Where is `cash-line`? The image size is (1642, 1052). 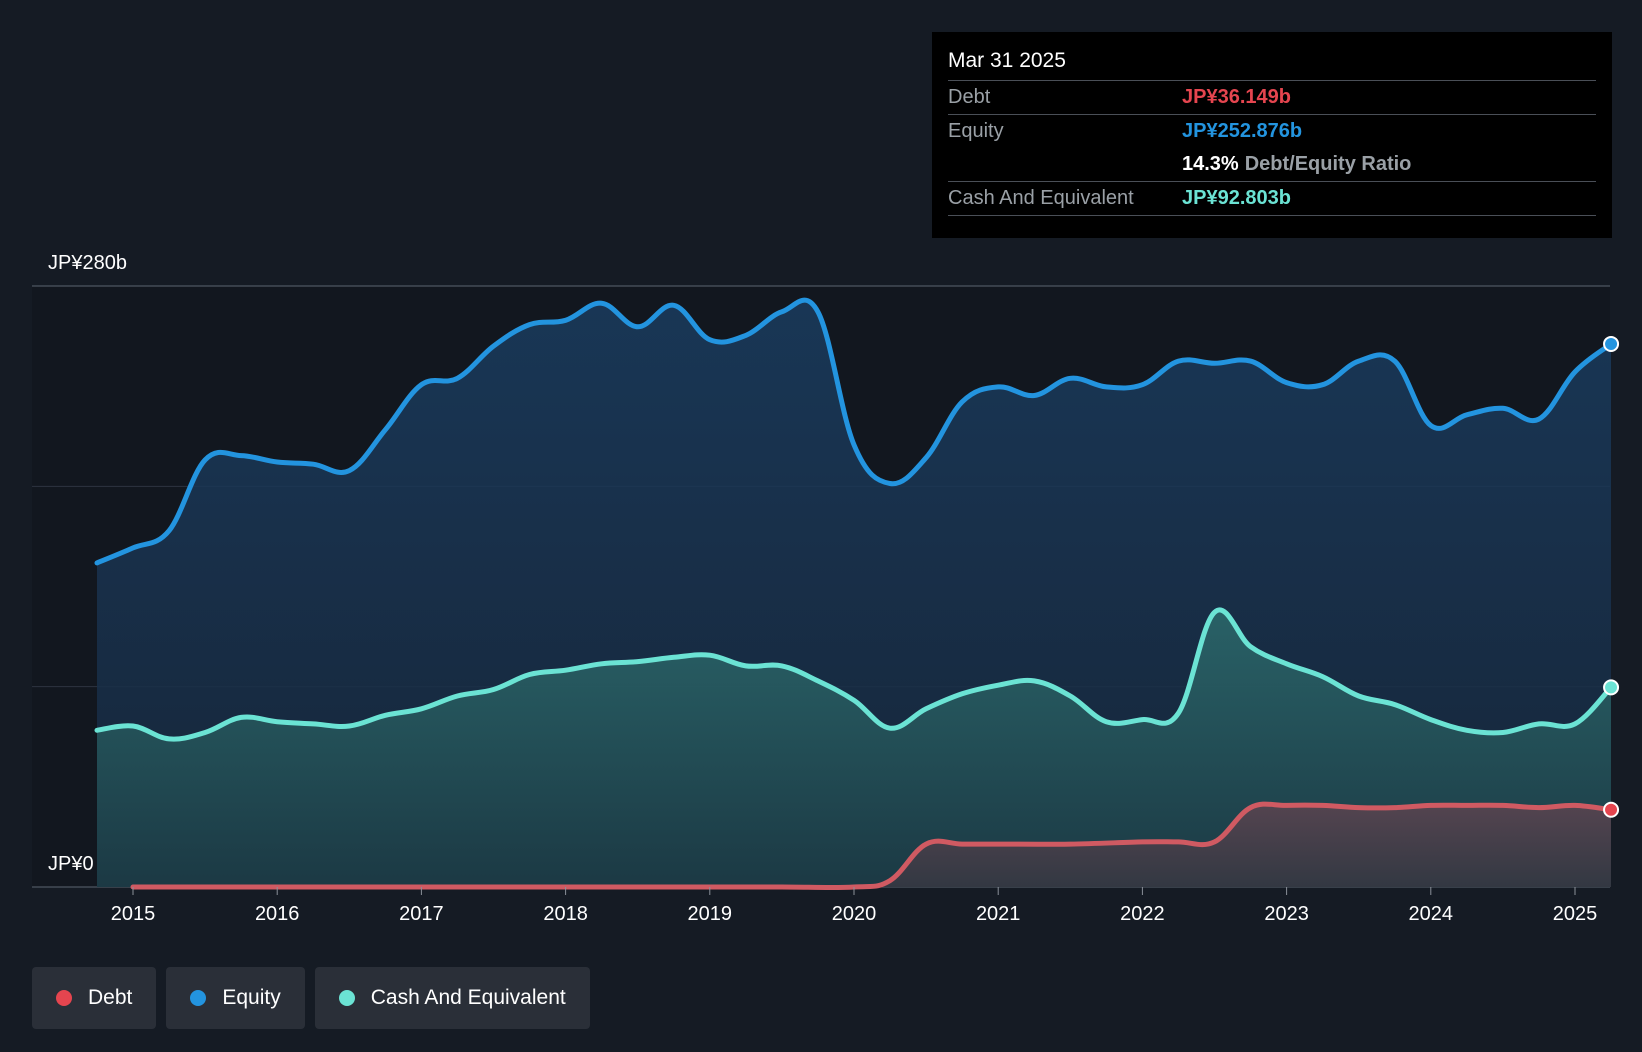
cash-line is located at coordinates (854, 674).